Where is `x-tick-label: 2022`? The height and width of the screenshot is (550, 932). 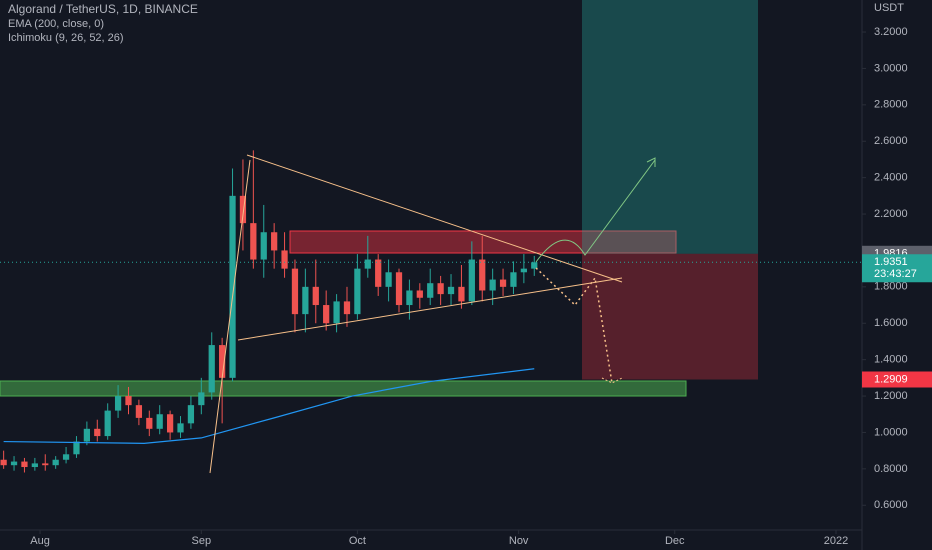
x-tick-label: 2022 is located at coordinates (836, 541).